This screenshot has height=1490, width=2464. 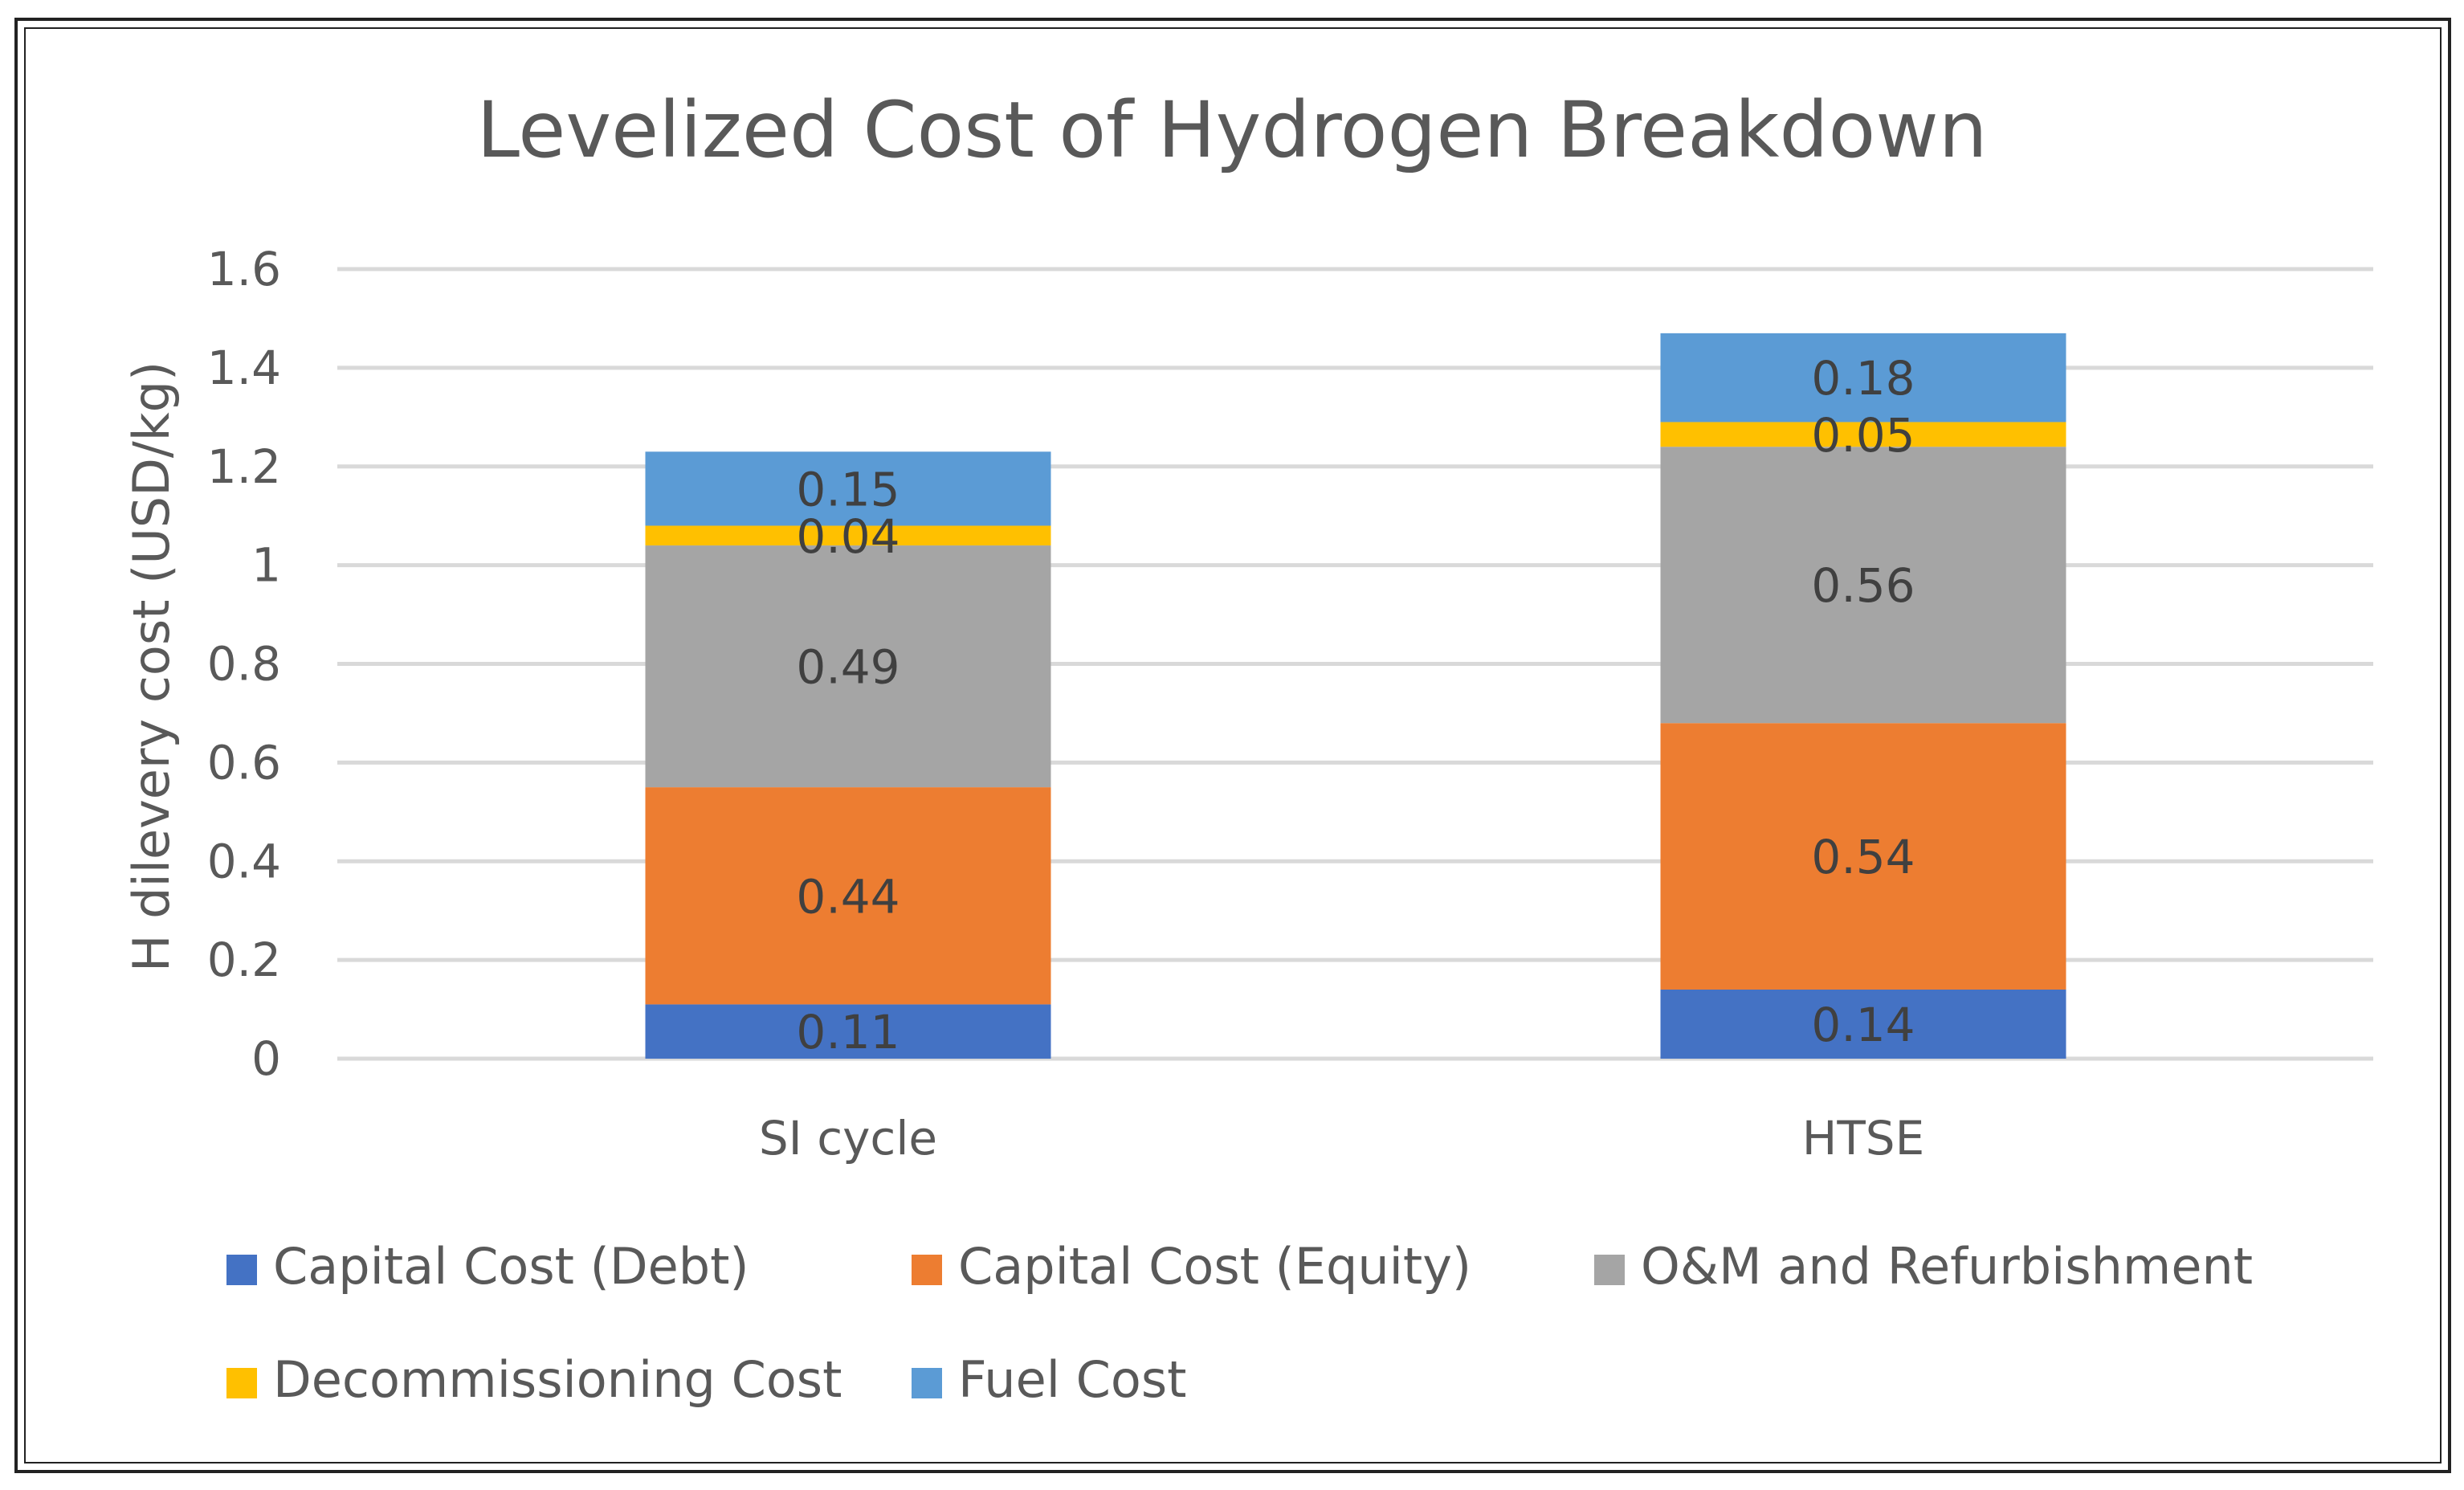 I want to click on bar-segment-o-m-and-refurbishment-htse, so click(x=1863, y=585).